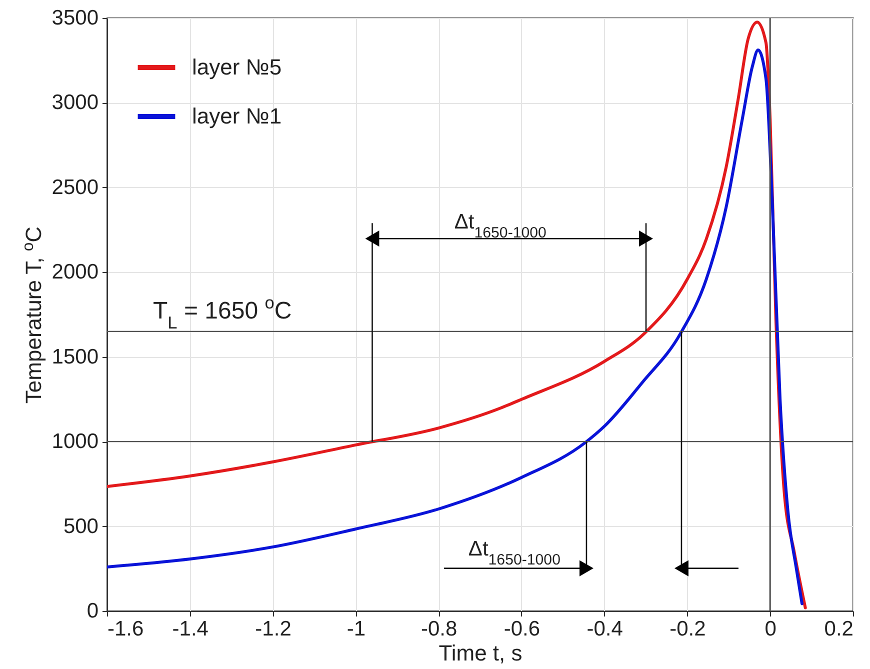 The height and width of the screenshot is (669, 870). What do you see at coordinates (439, 629) in the screenshot?
I see `x-tick-label: -0.8` at bounding box center [439, 629].